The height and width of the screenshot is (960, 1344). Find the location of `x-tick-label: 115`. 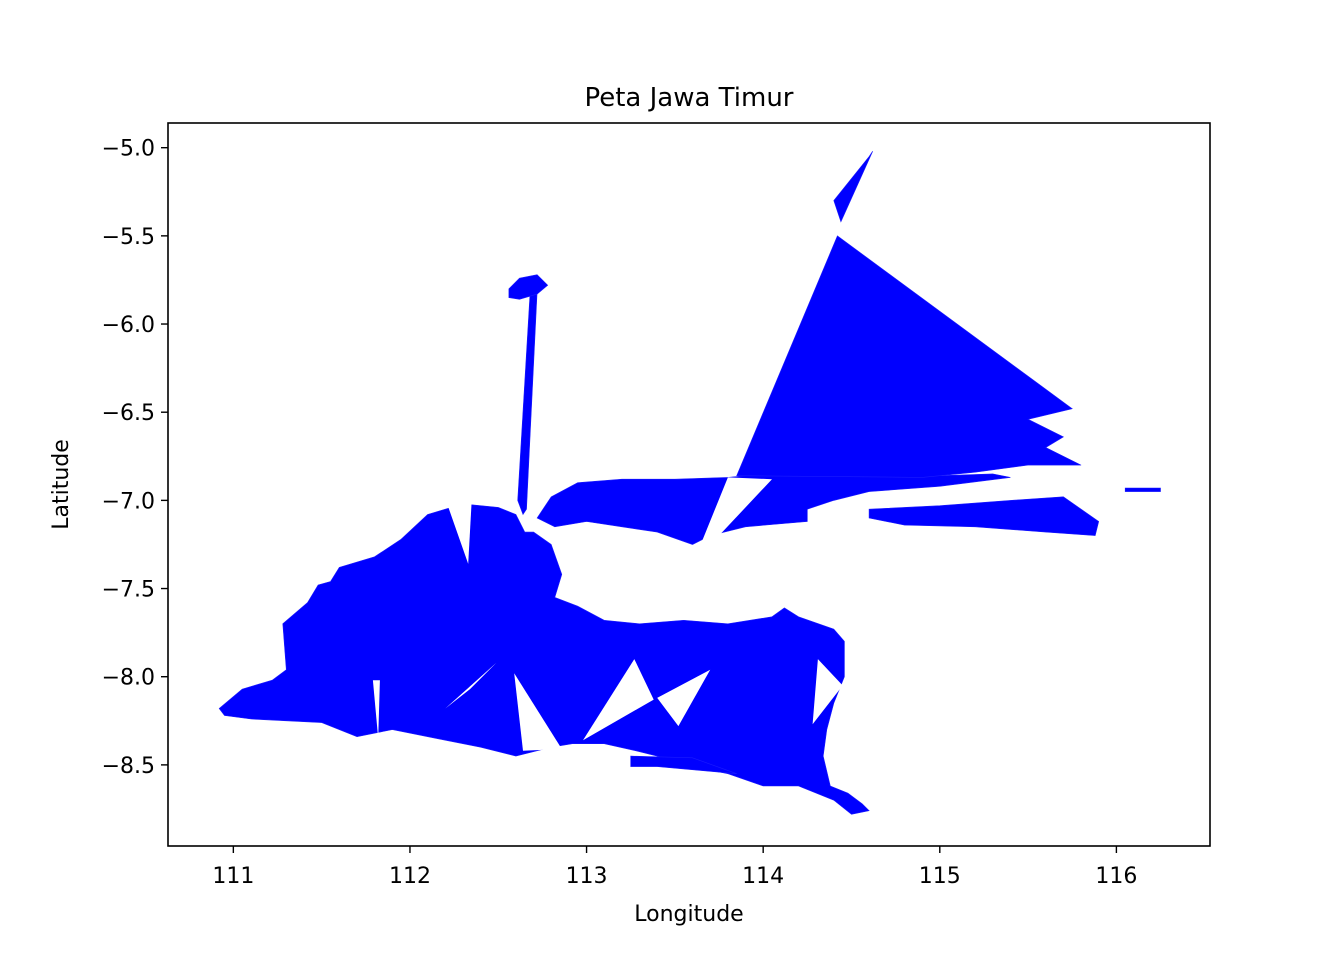

x-tick-label: 115 is located at coordinates (940, 876).